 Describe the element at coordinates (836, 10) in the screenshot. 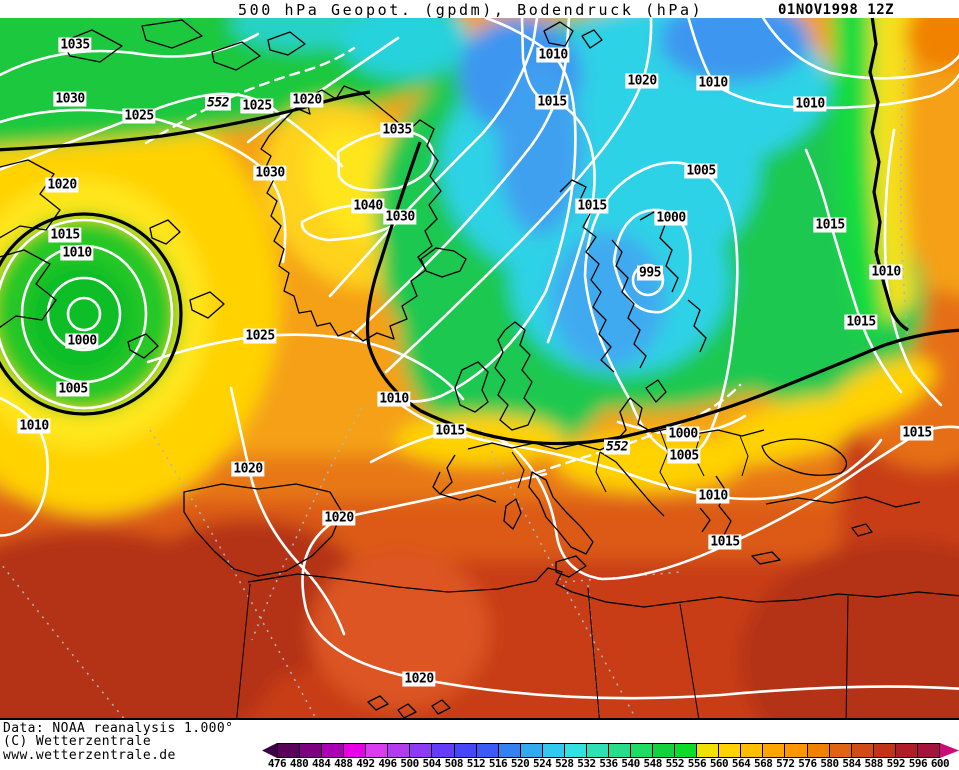

I see `map-datetime: 01NOV1998 12Z` at that location.